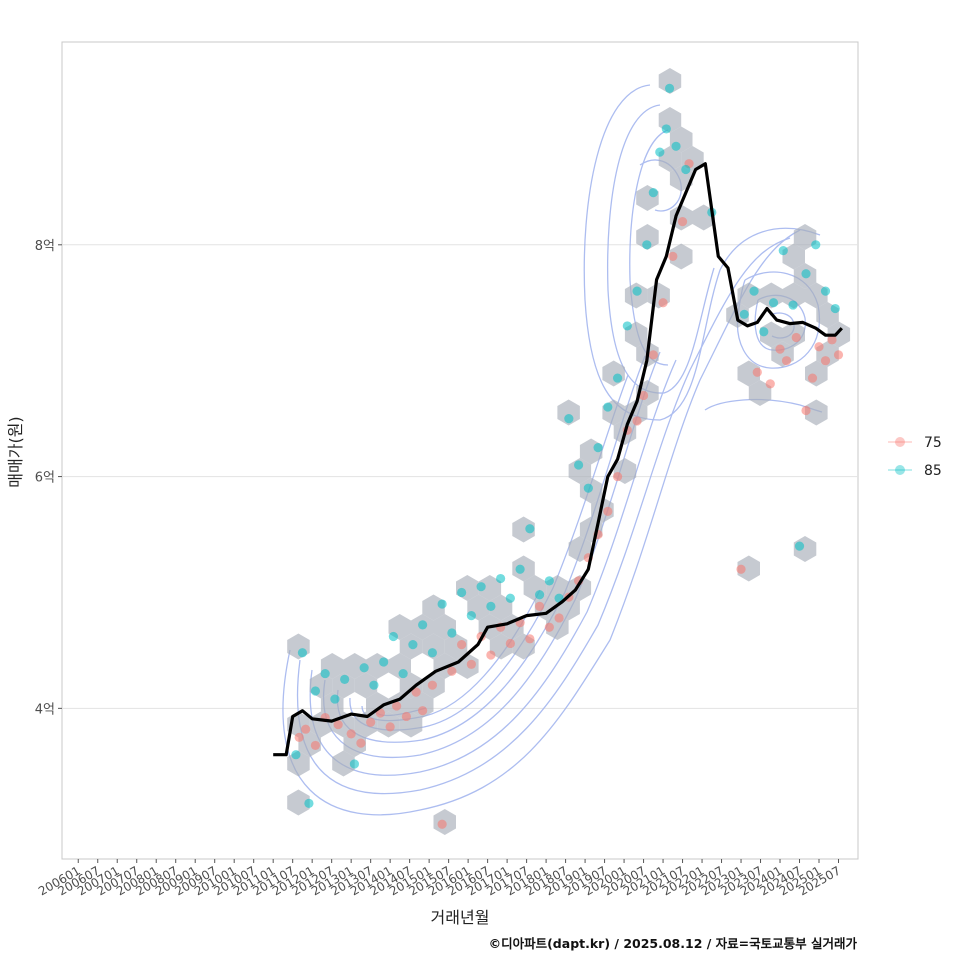 This screenshot has height=960, width=960. Describe the element at coordinates (15, 451) in the screenshot. I see `y-axis-title: 매매가(원)` at that location.